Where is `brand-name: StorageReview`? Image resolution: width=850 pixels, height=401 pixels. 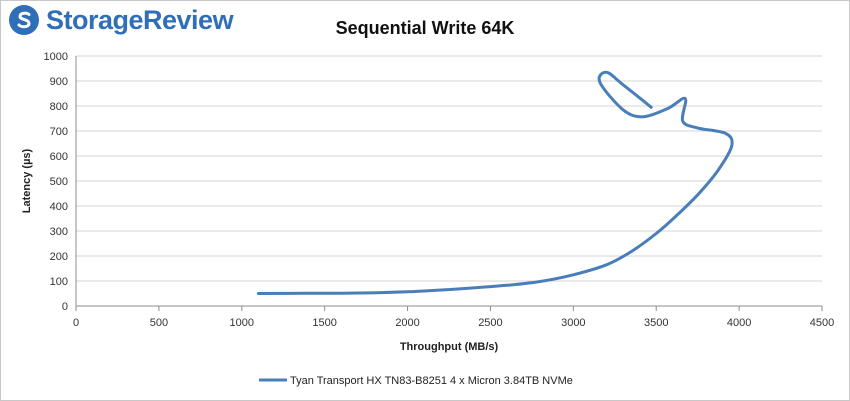 brand-name: StorageReview is located at coordinates (140, 19).